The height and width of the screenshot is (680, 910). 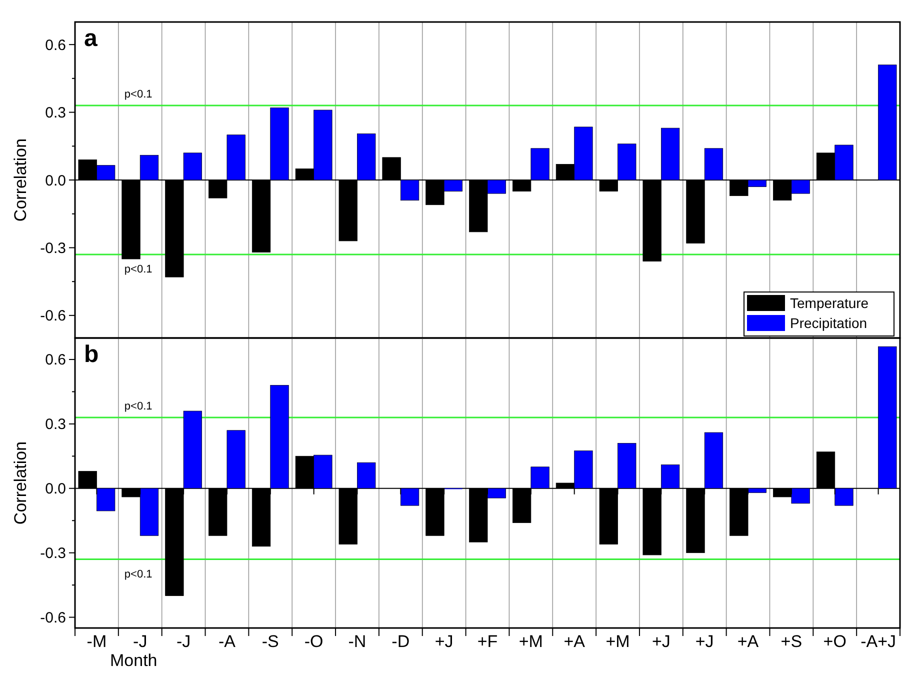 What do you see at coordinates (487, 641) in the screenshot?
I see `x-tick-label: +F` at bounding box center [487, 641].